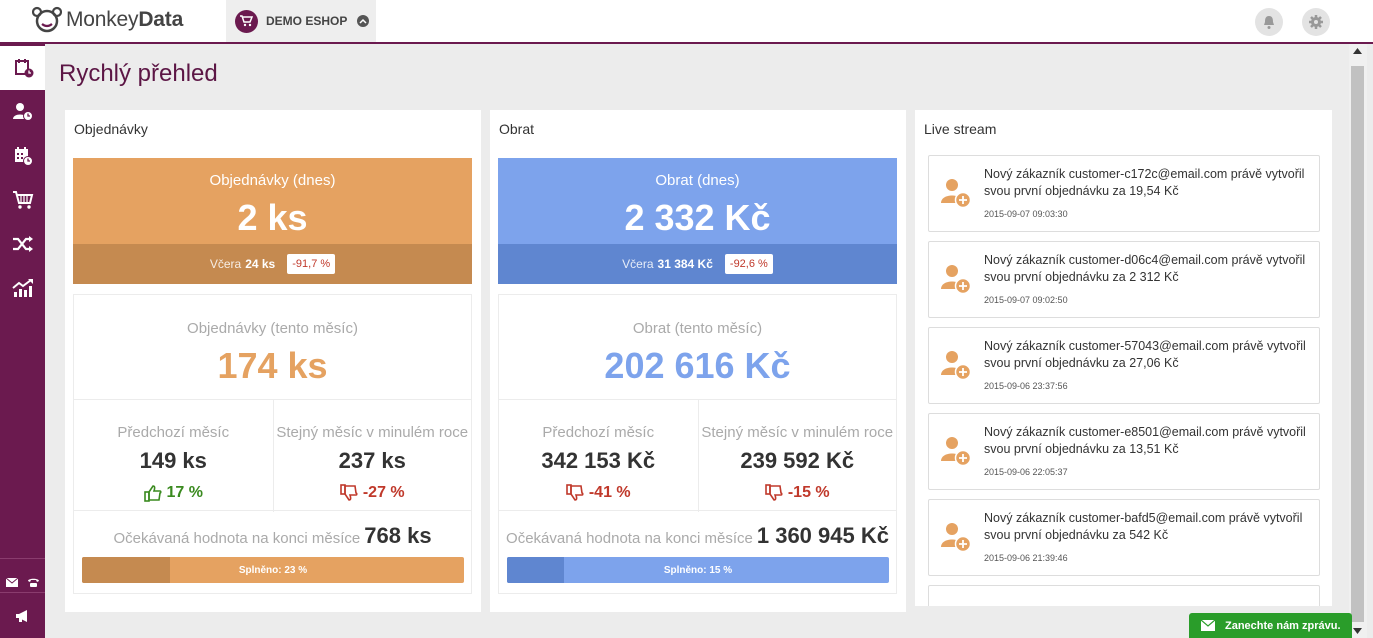 The height and width of the screenshot is (638, 1373). I want to click on orders-today-value: 2 ks, so click(272, 217).